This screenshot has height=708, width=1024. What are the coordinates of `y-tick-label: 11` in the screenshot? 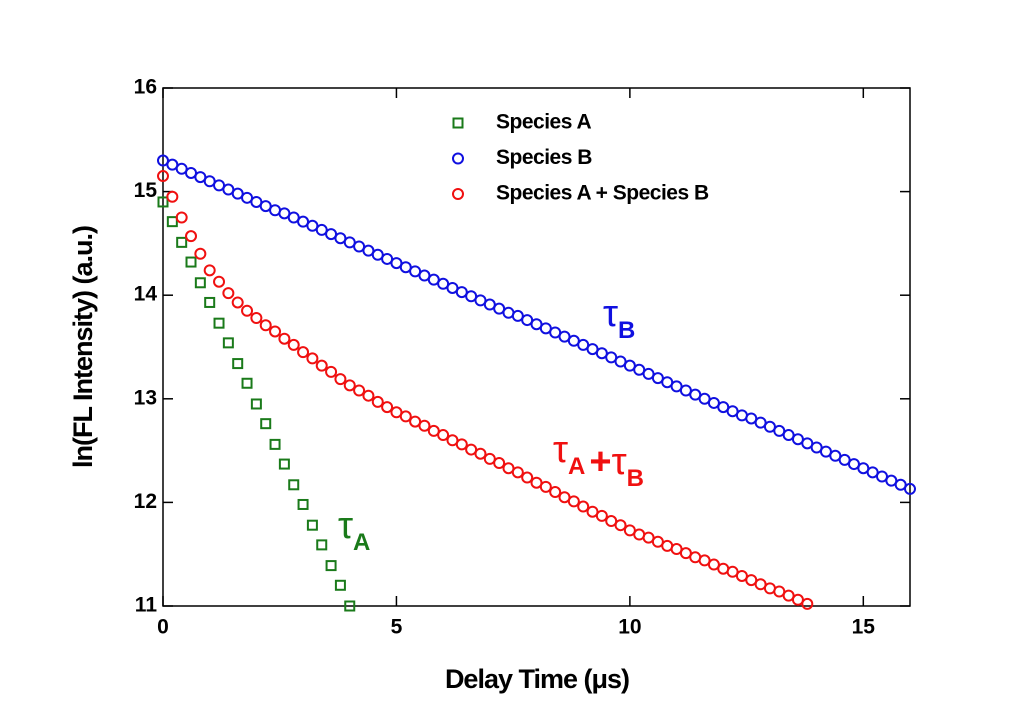 It's located at (146, 605).